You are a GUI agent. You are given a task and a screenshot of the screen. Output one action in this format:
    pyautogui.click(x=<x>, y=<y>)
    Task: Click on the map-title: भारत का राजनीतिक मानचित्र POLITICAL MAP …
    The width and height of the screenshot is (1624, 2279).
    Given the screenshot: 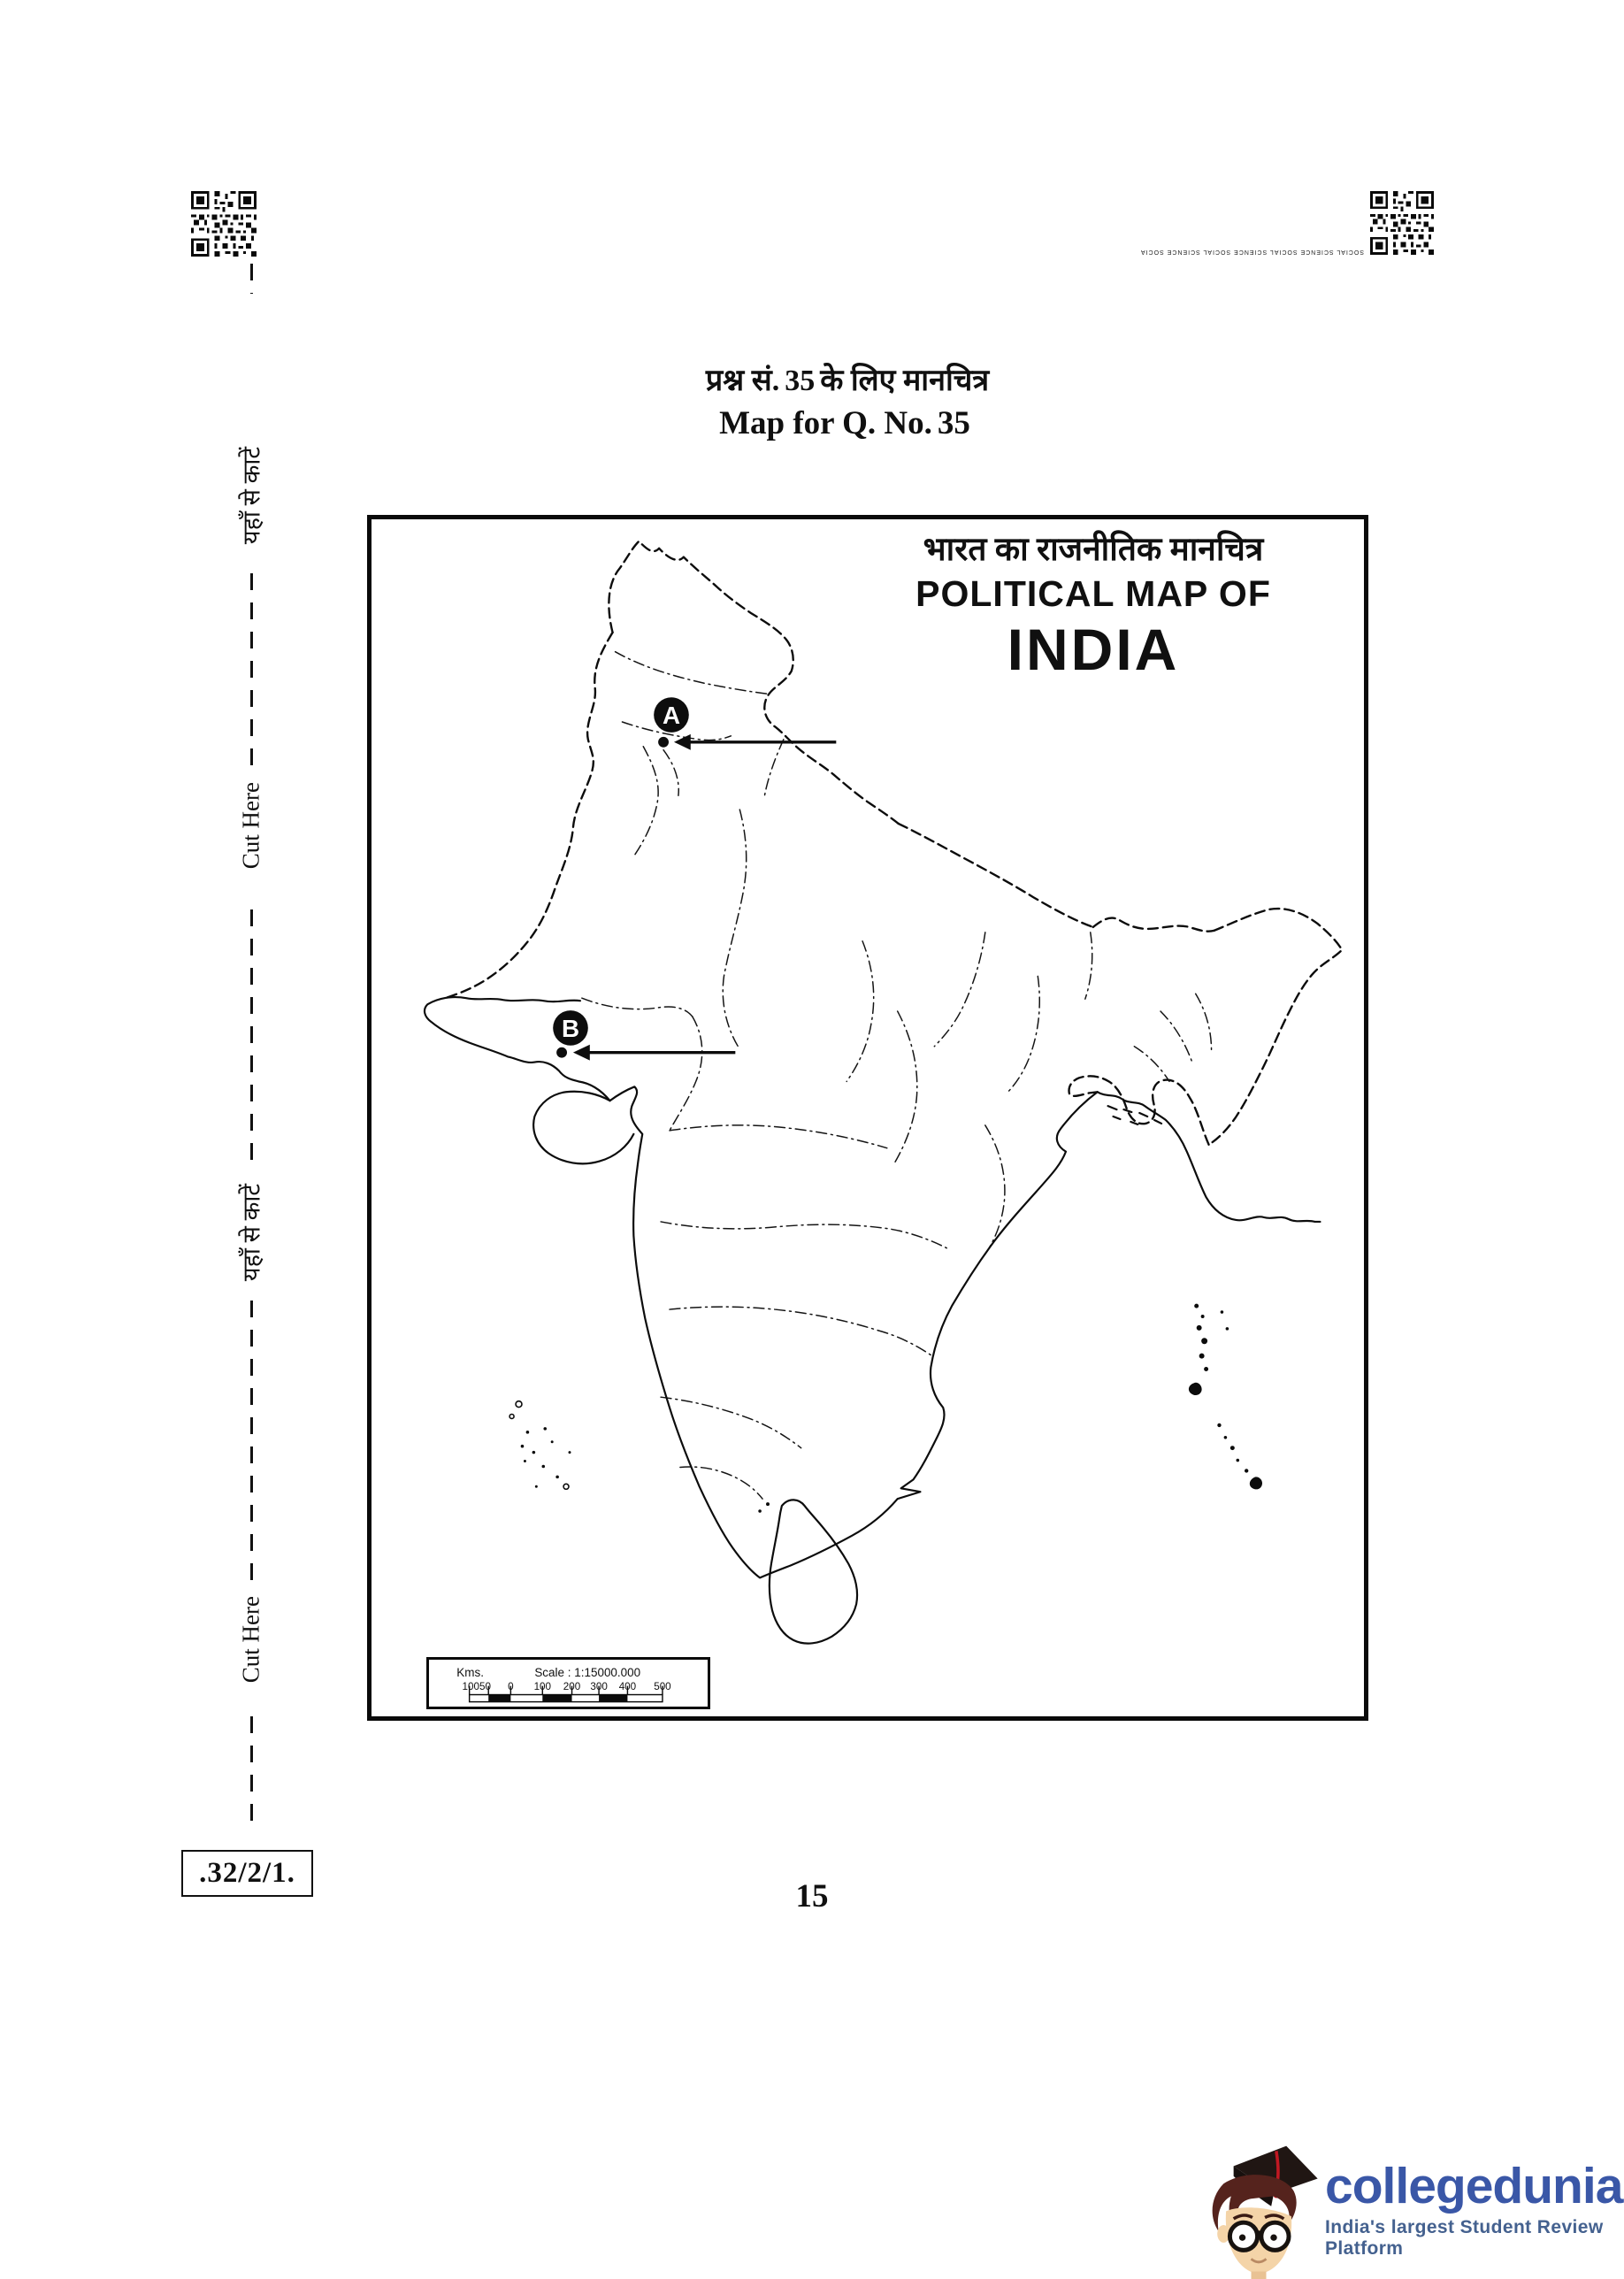 What is the action you would take?
    pyautogui.click(x=1093, y=608)
    